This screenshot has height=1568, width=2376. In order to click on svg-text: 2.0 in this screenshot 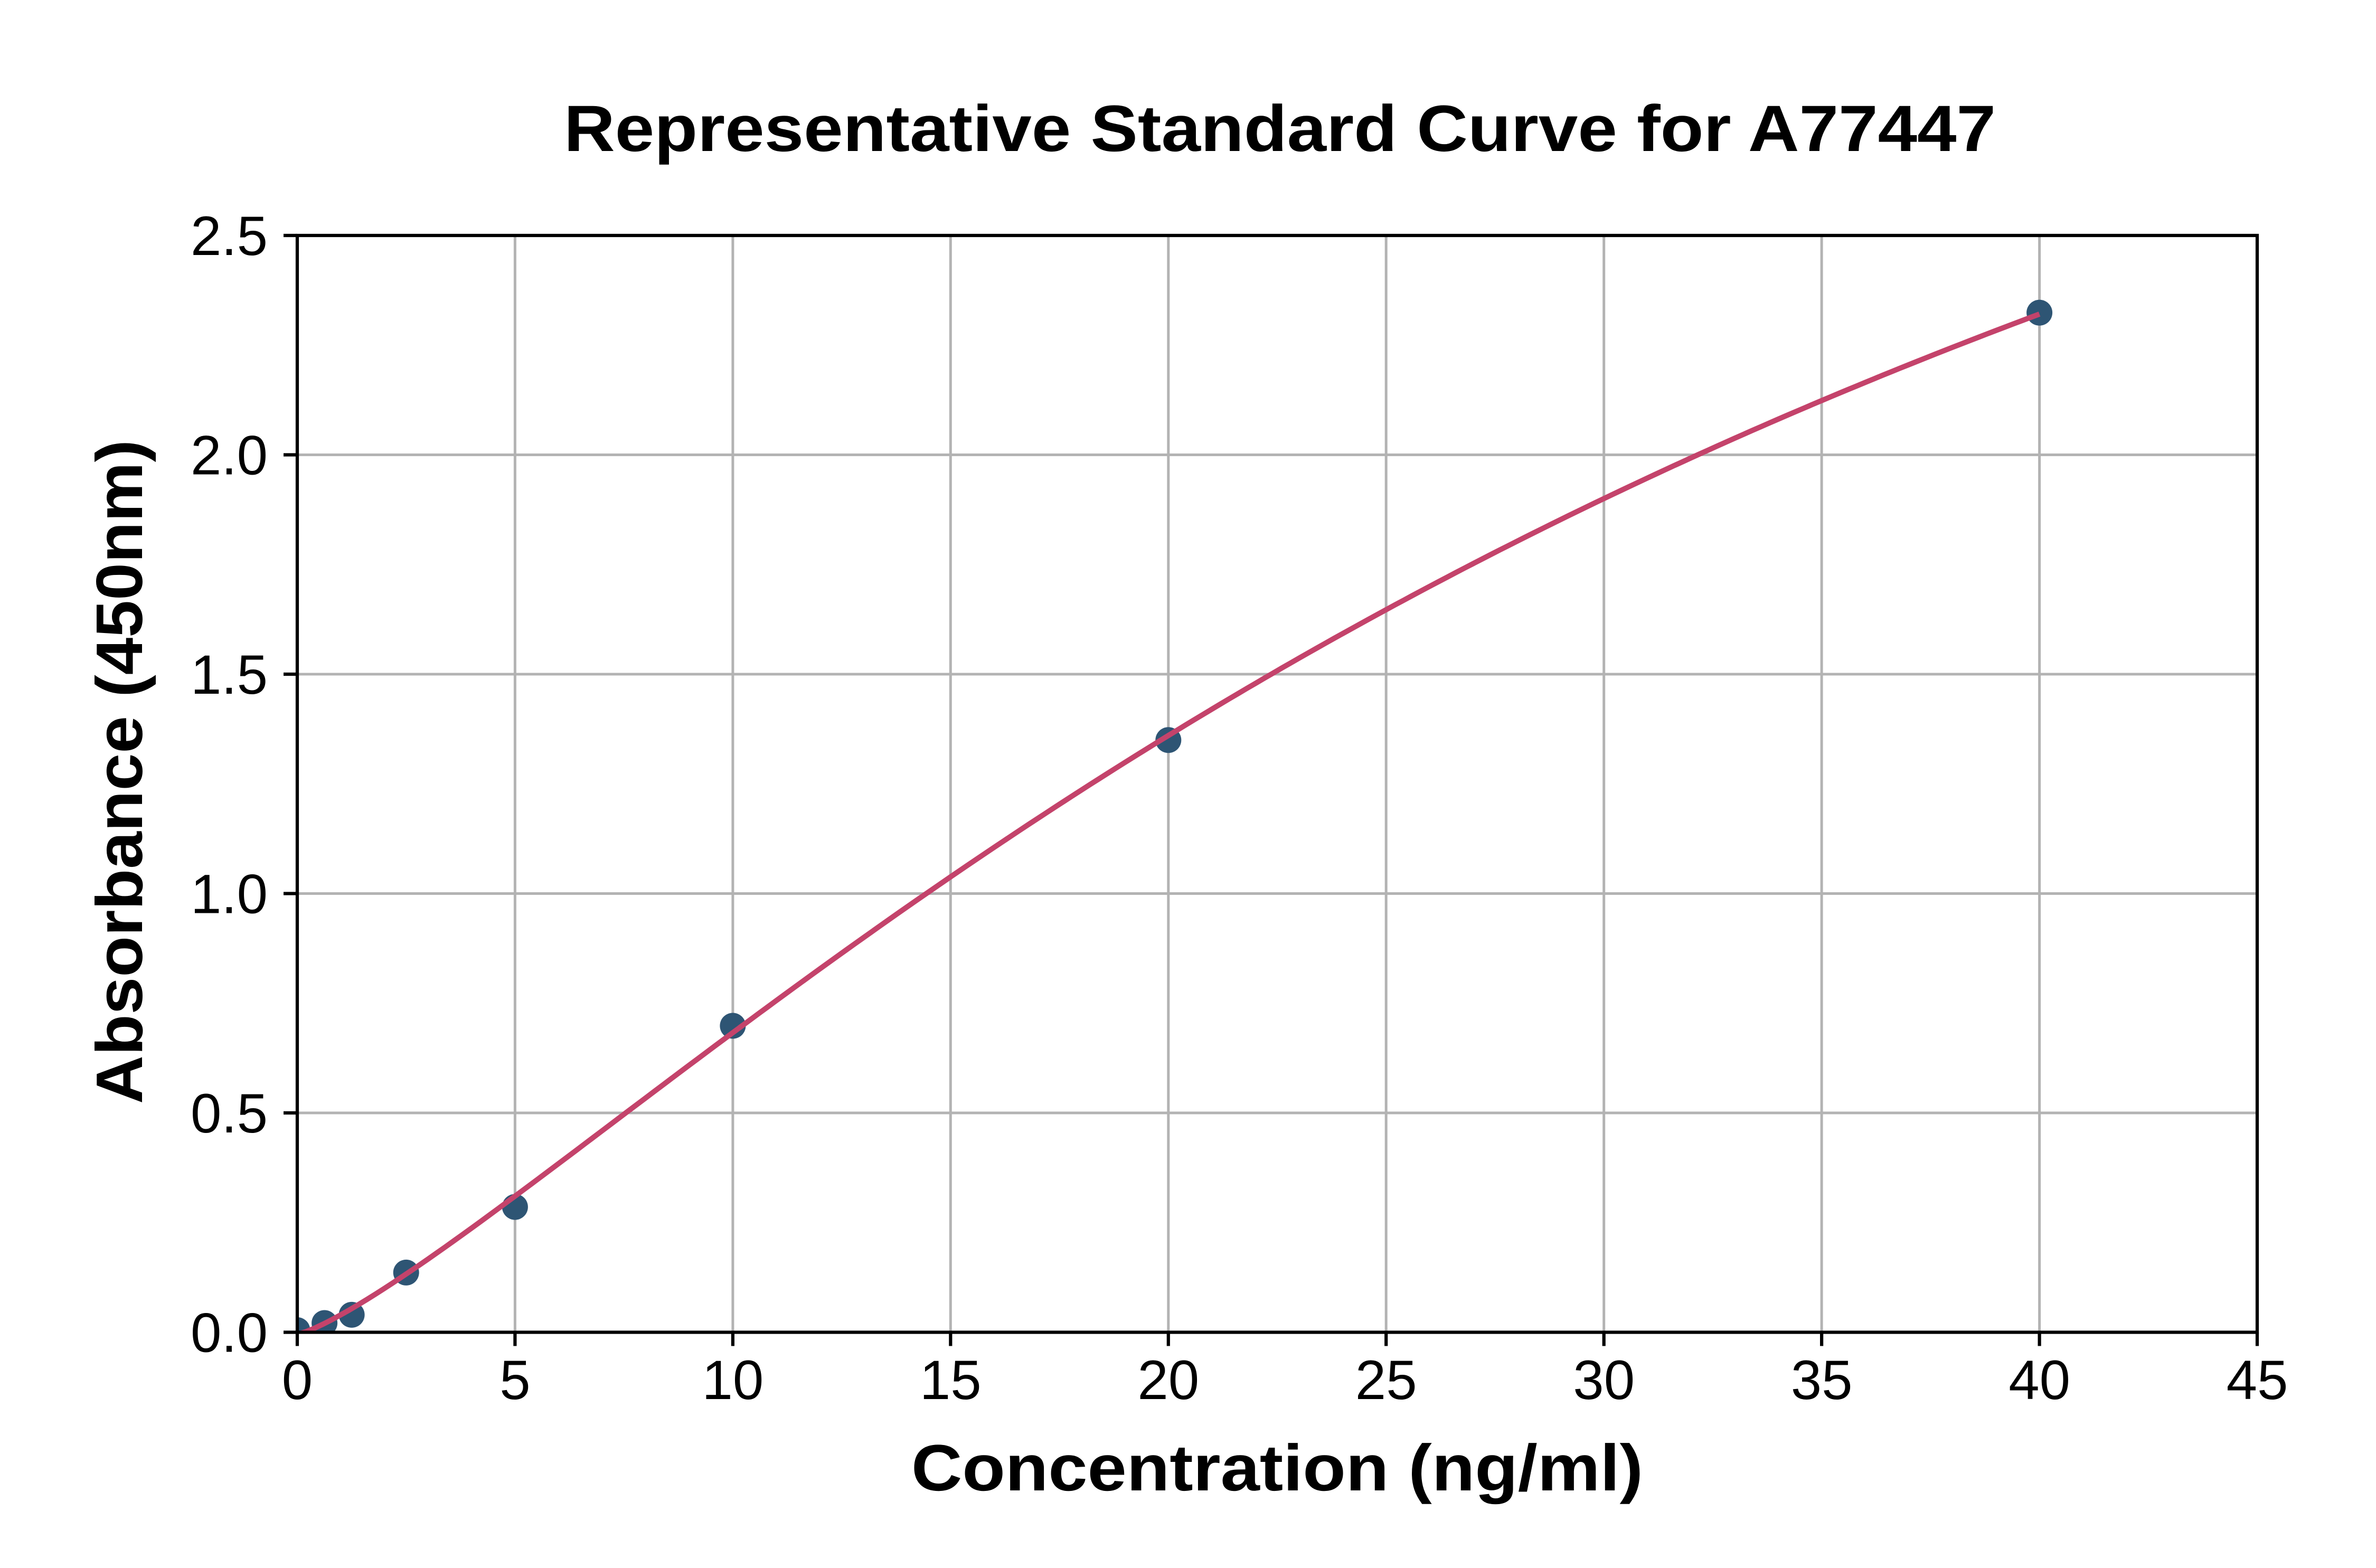, I will do `click(230, 456)`.